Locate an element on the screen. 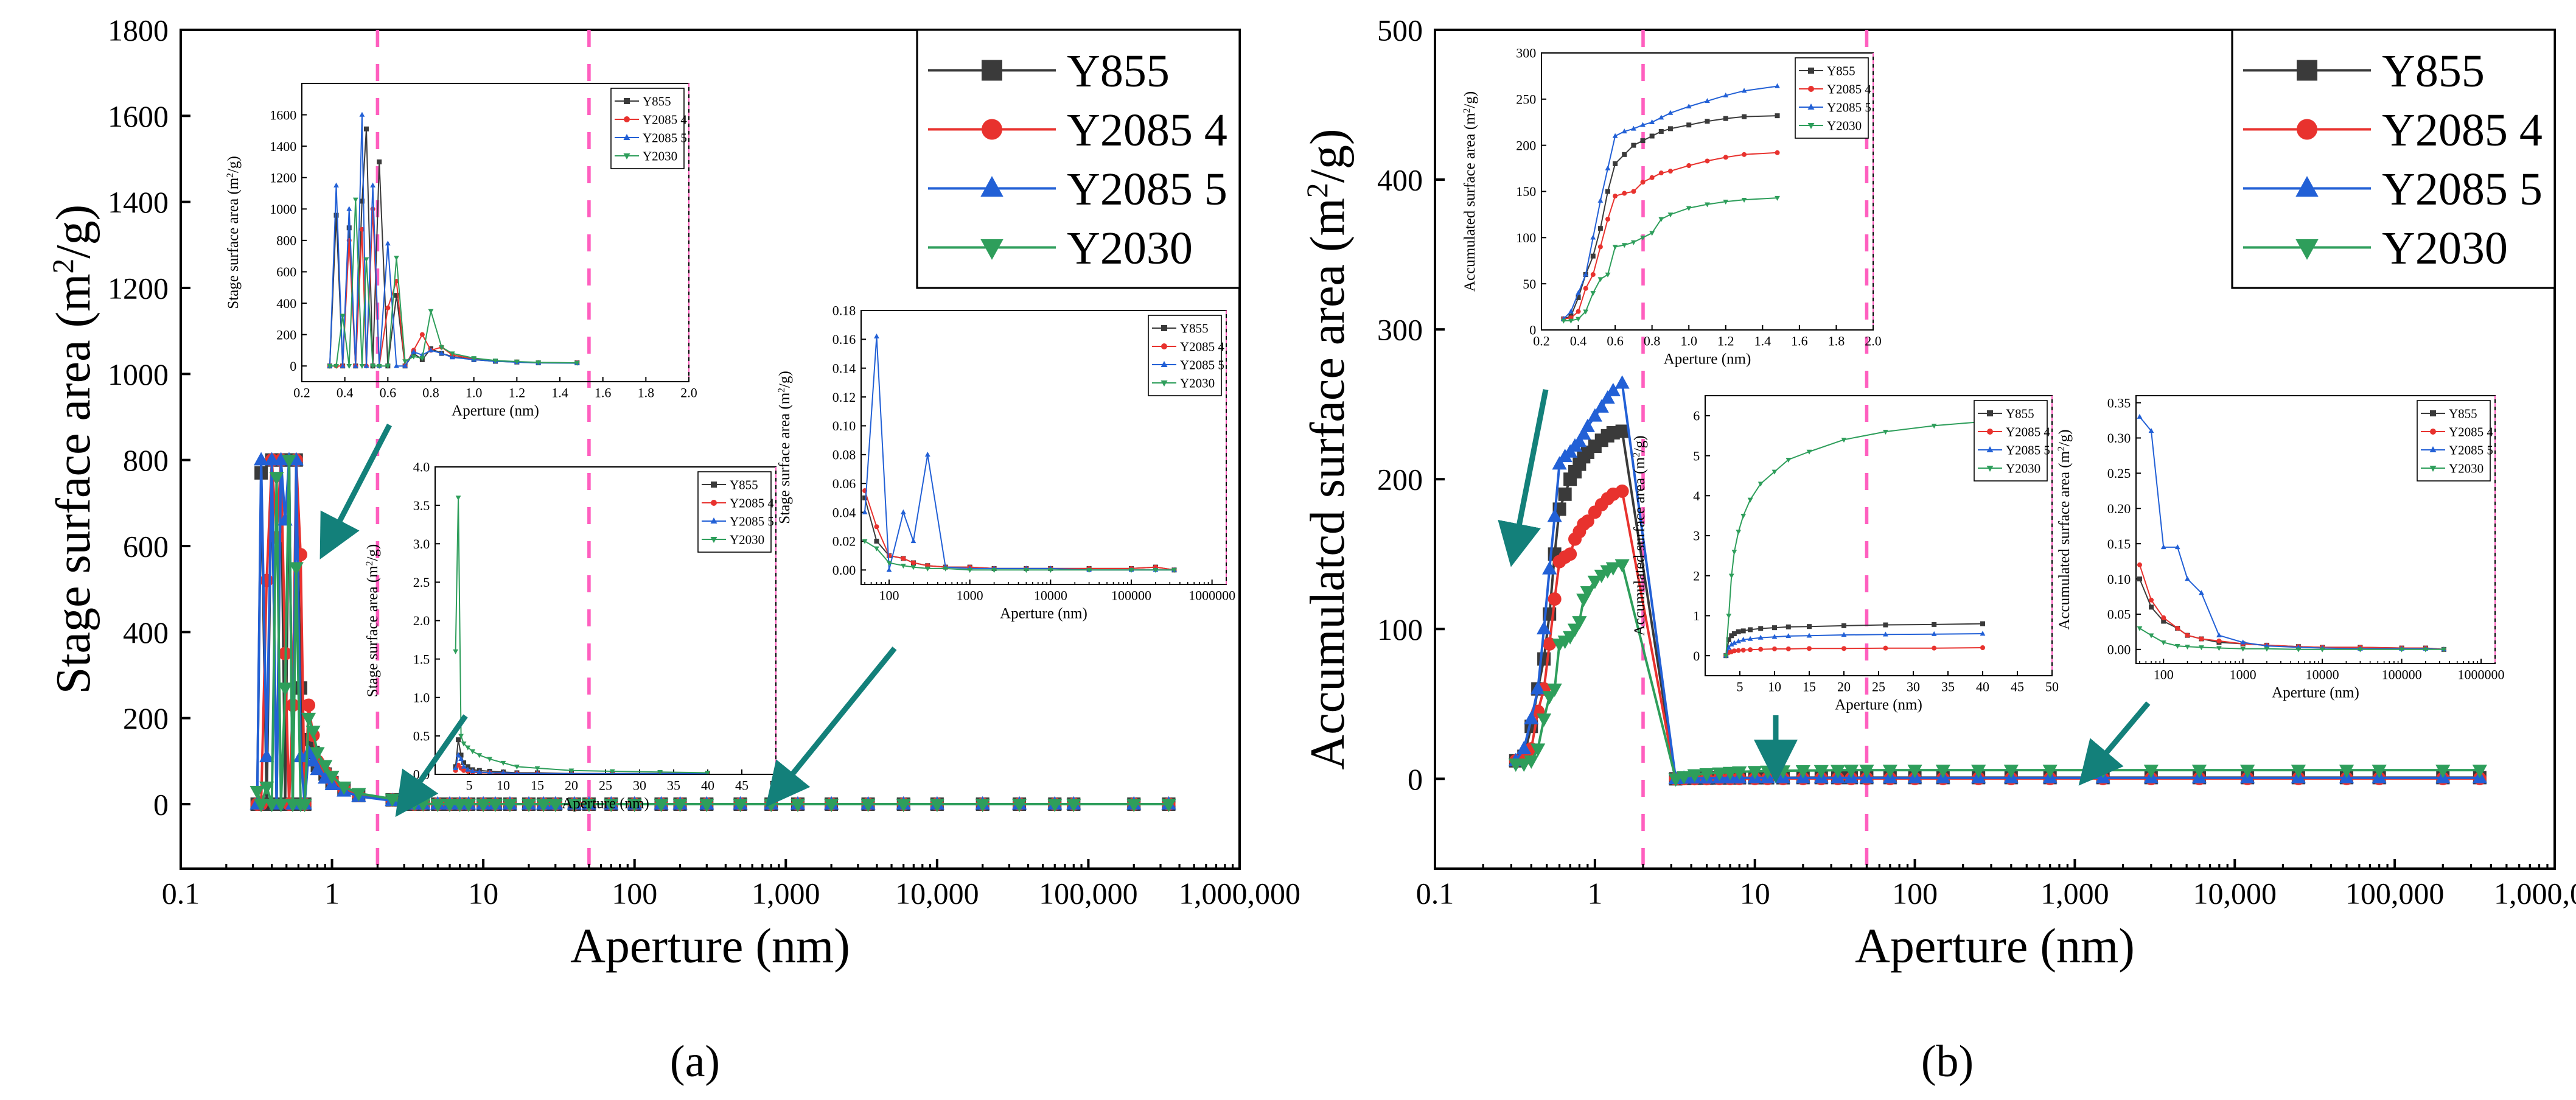 This screenshot has width=2576, height=1100. panel-a-main-y-tick-label: 1200 is located at coordinates (138, 288).